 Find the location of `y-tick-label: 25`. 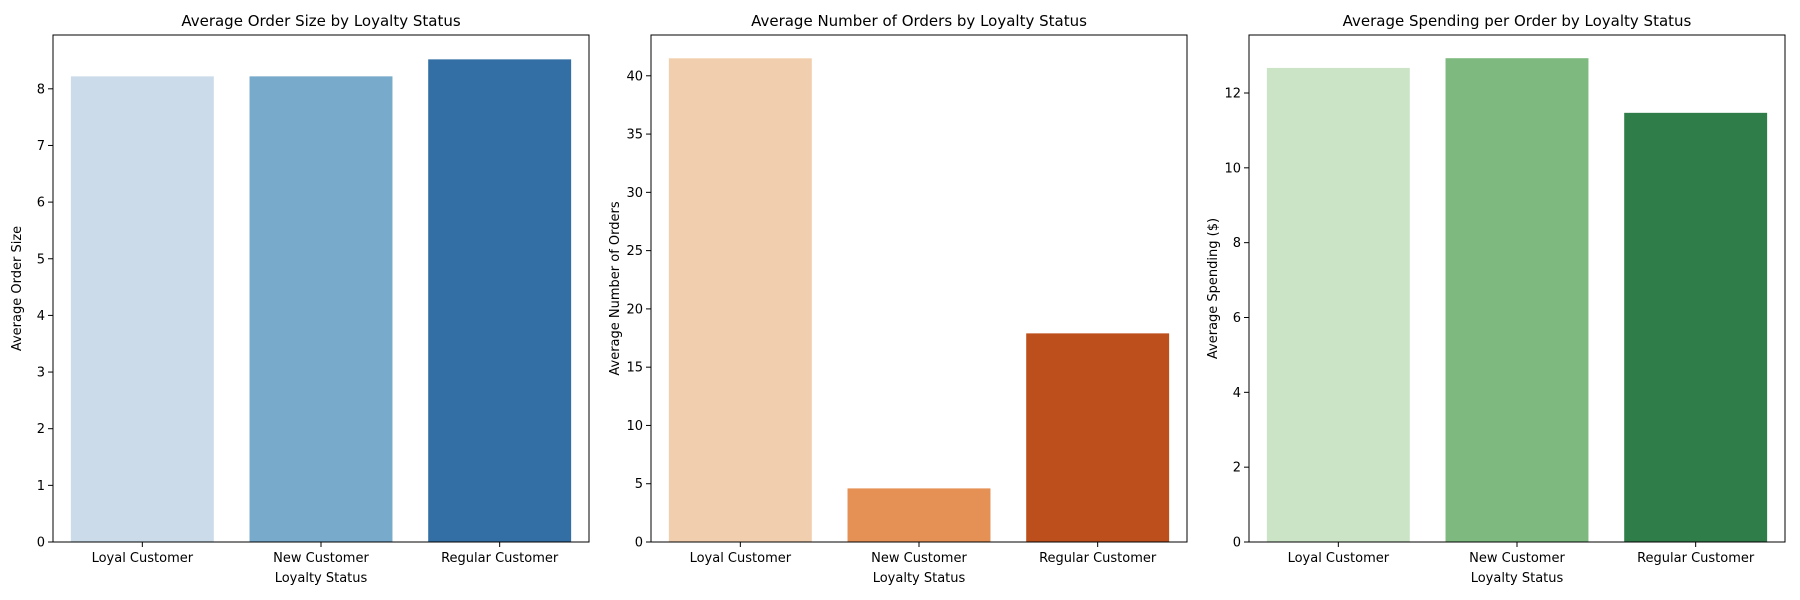

y-tick-label: 25 is located at coordinates (634, 251).